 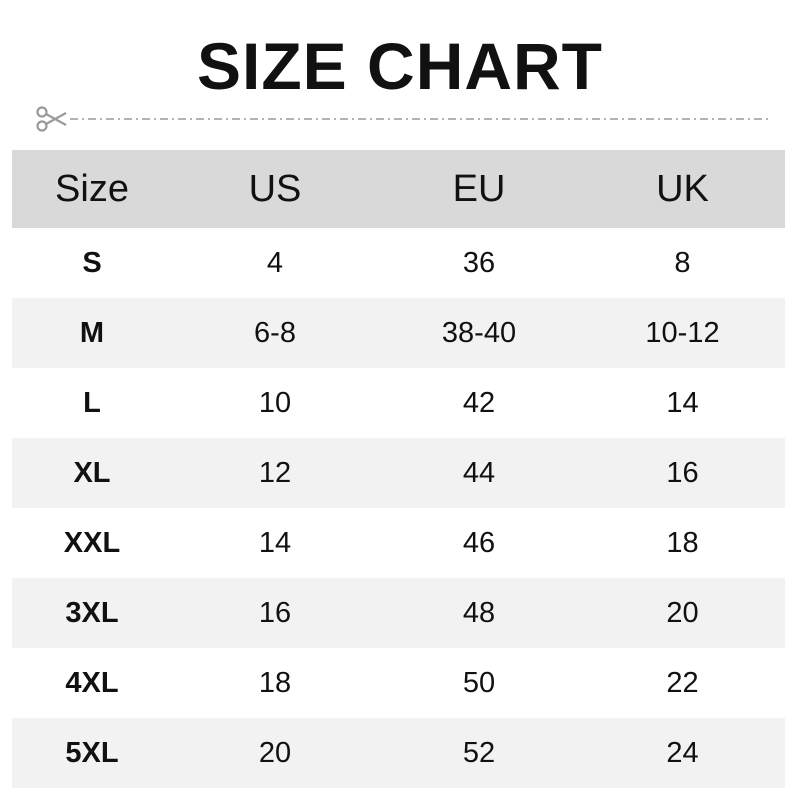 What do you see at coordinates (682, 402) in the screenshot?
I see `cell-uk: 14` at bounding box center [682, 402].